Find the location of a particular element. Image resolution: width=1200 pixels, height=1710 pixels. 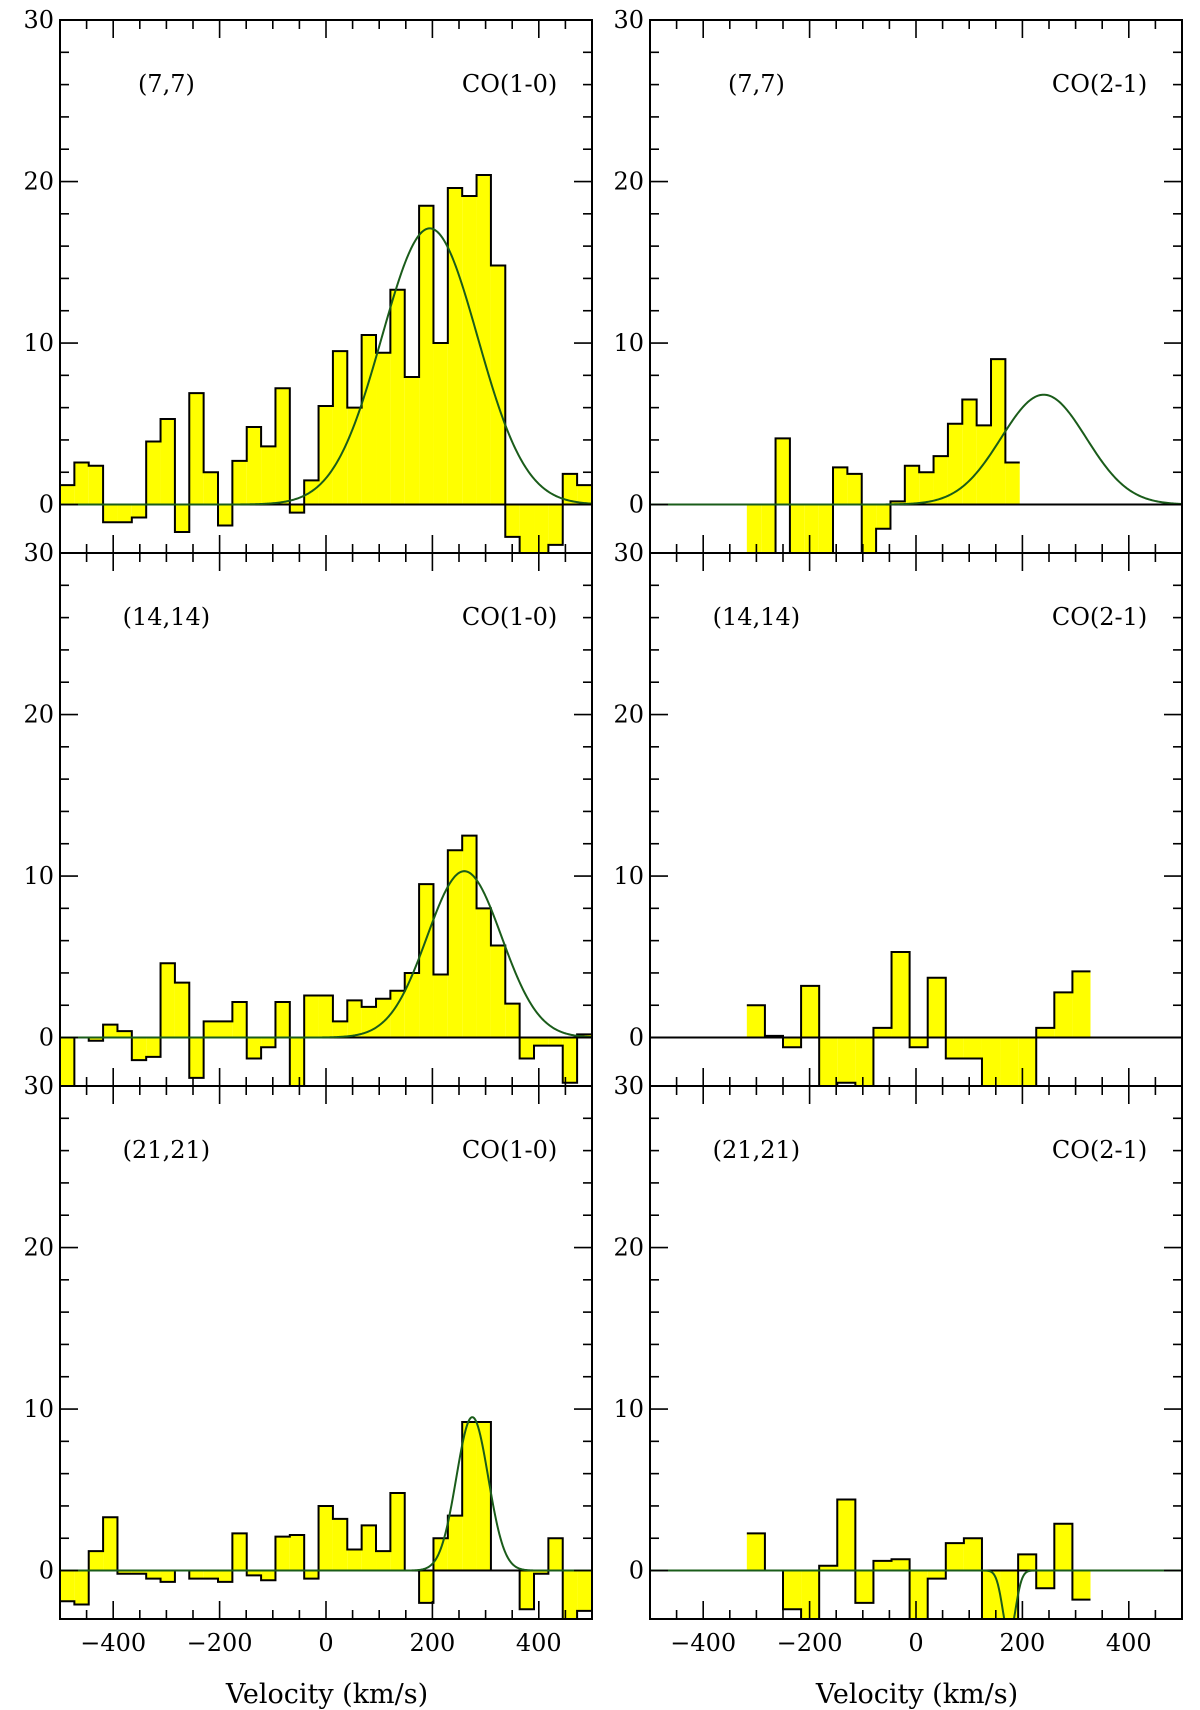

panel-frame is located at coordinates (916, 819).